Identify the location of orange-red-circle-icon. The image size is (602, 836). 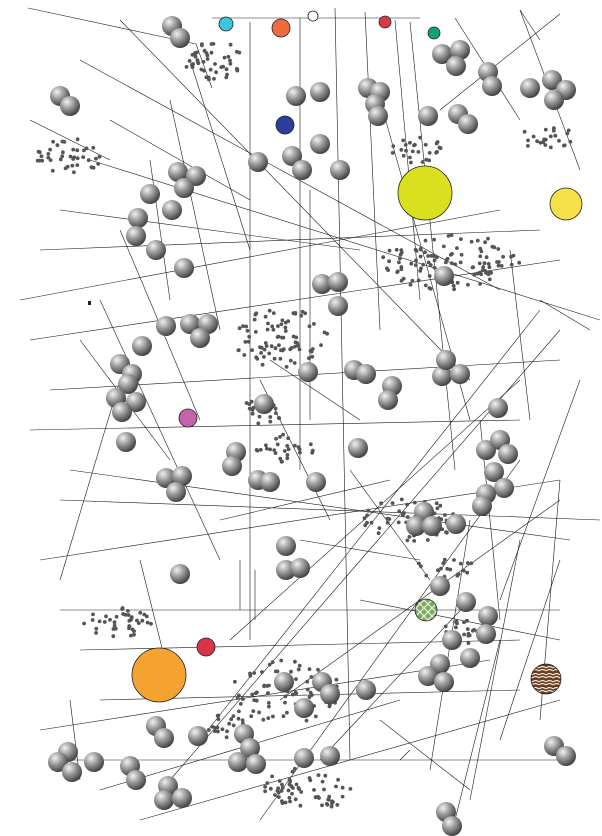
(281, 28).